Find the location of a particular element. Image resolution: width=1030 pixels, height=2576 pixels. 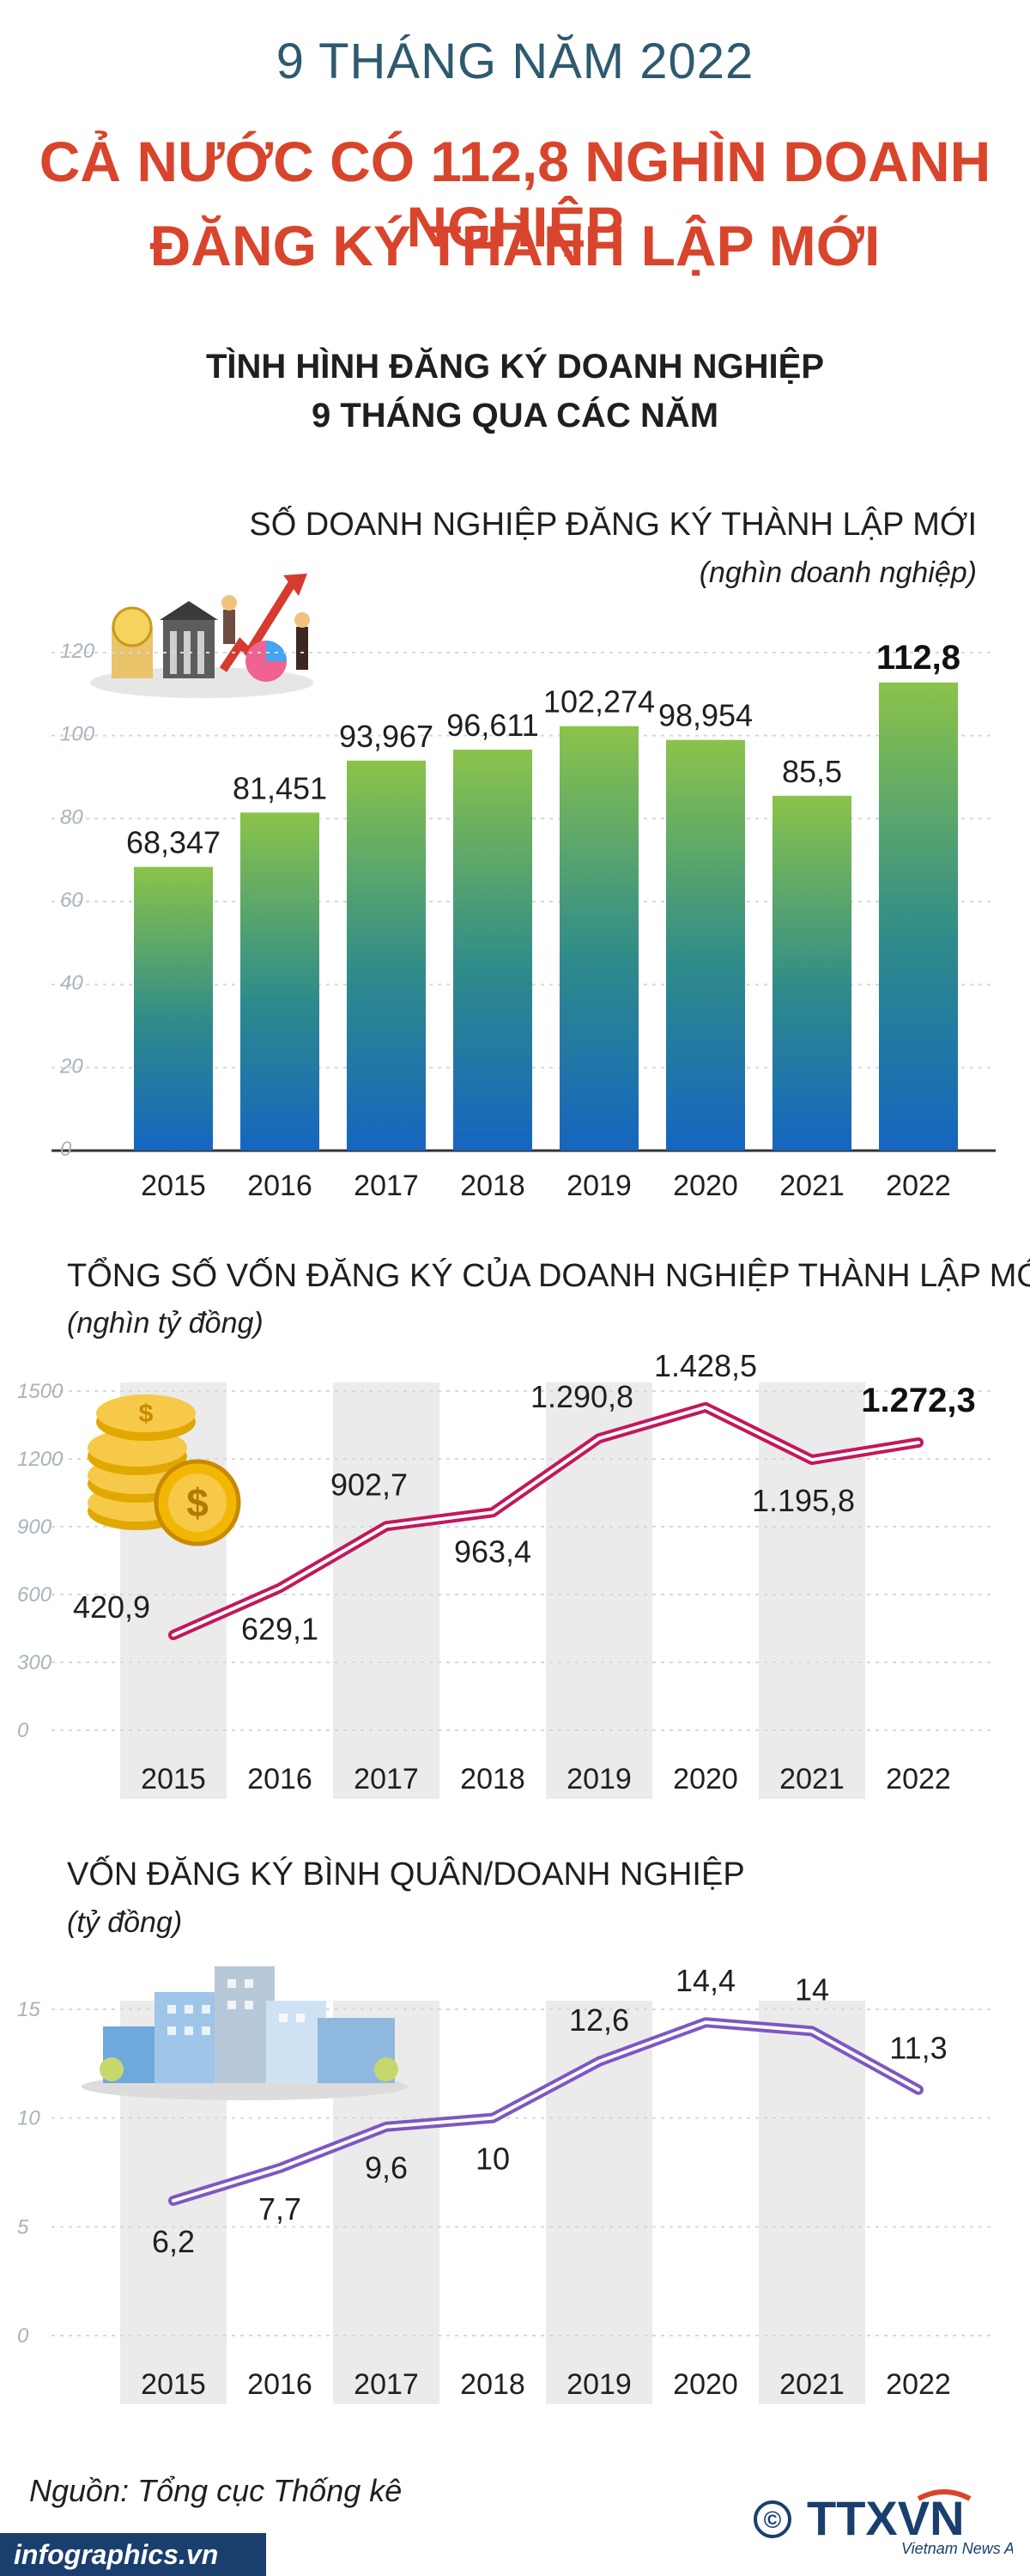

period-title: 9 THÁNG NĂM 2022 is located at coordinates (515, 61).